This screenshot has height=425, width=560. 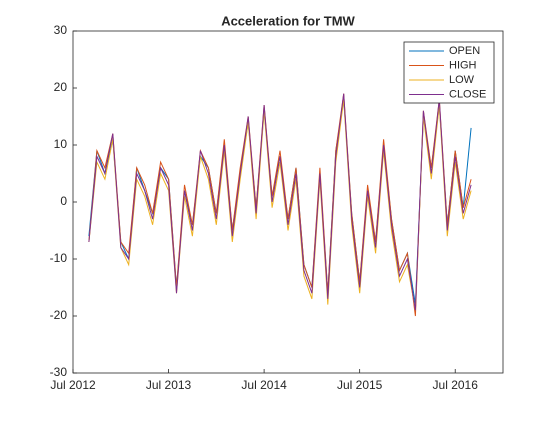 What do you see at coordinates (462, 80) in the screenshot?
I see `legend-label: LOW` at bounding box center [462, 80].